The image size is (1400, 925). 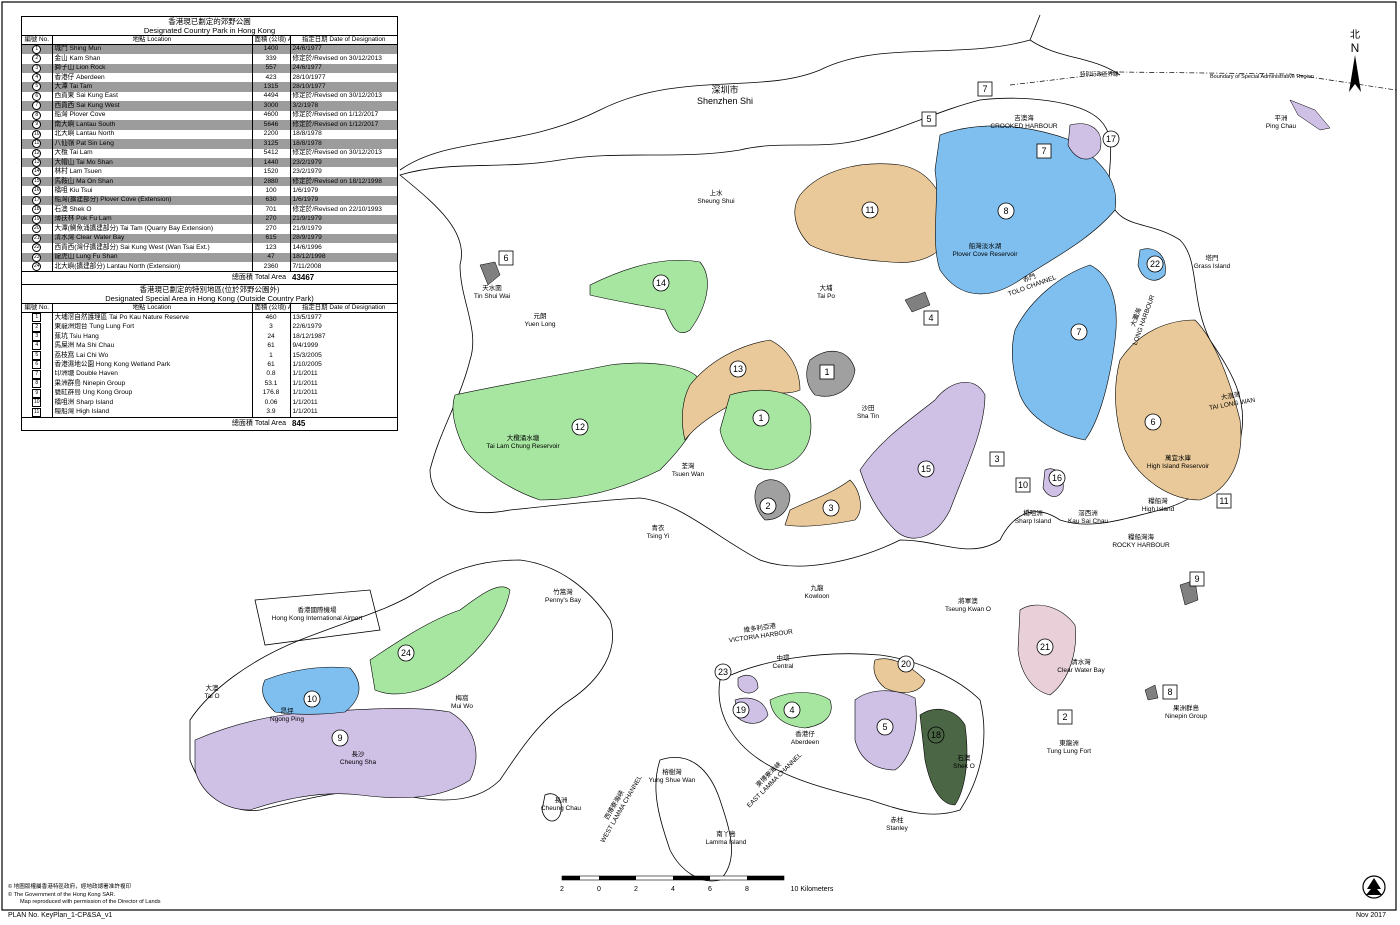 What do you see at coordinates (152, 87) in the screenshot?
I see `legend-cell-loc: 大潭 Tai Tam` at bounding box center [152, 87].